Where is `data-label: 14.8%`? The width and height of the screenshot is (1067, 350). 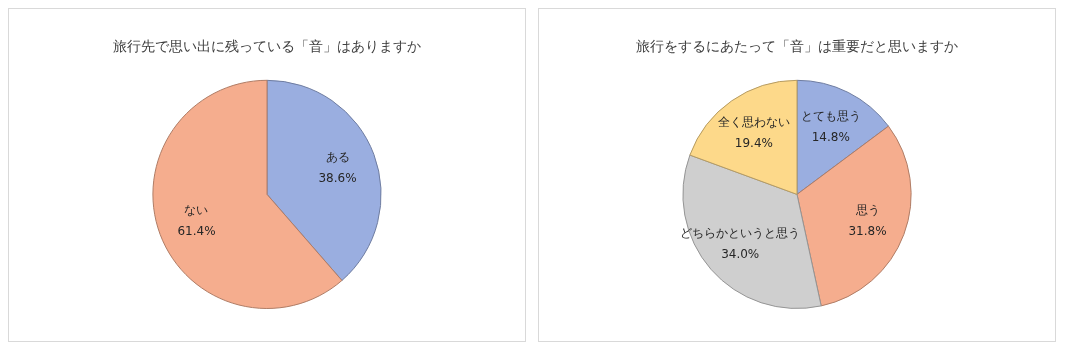 data-label: 14.8% is located at coordinates (830, 137).